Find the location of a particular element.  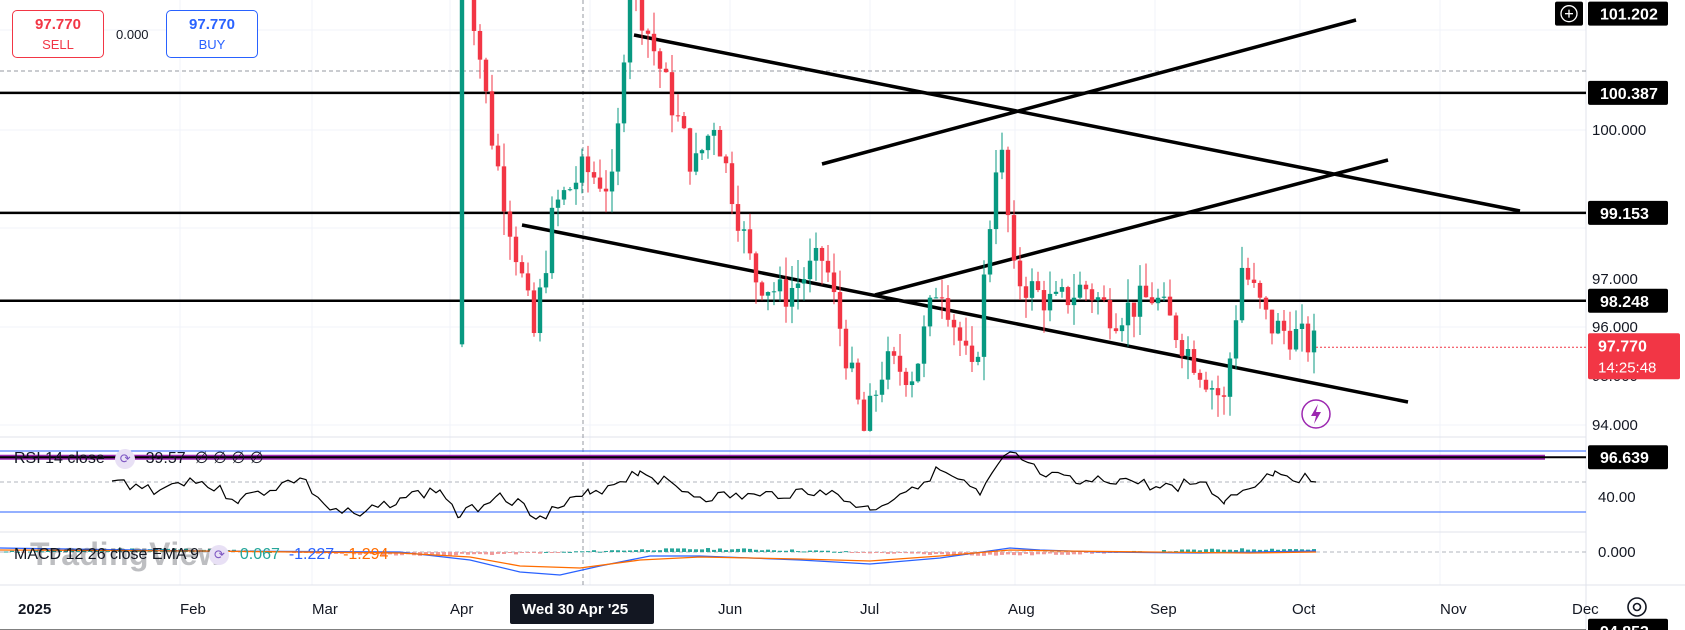

time-axis-label: 2025 is located at coordinates (34, 609).